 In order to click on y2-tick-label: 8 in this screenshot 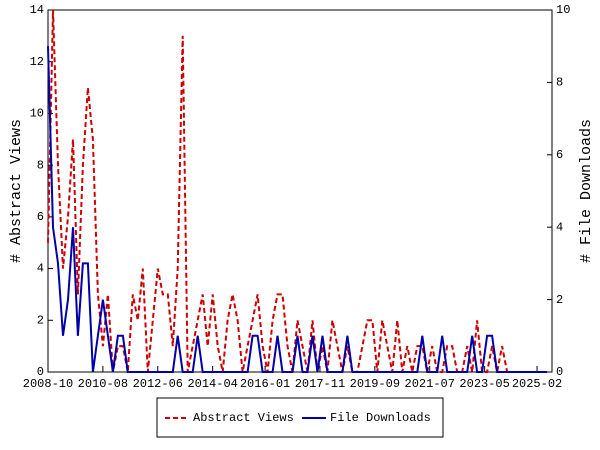, I will do `click(559, 83)`.